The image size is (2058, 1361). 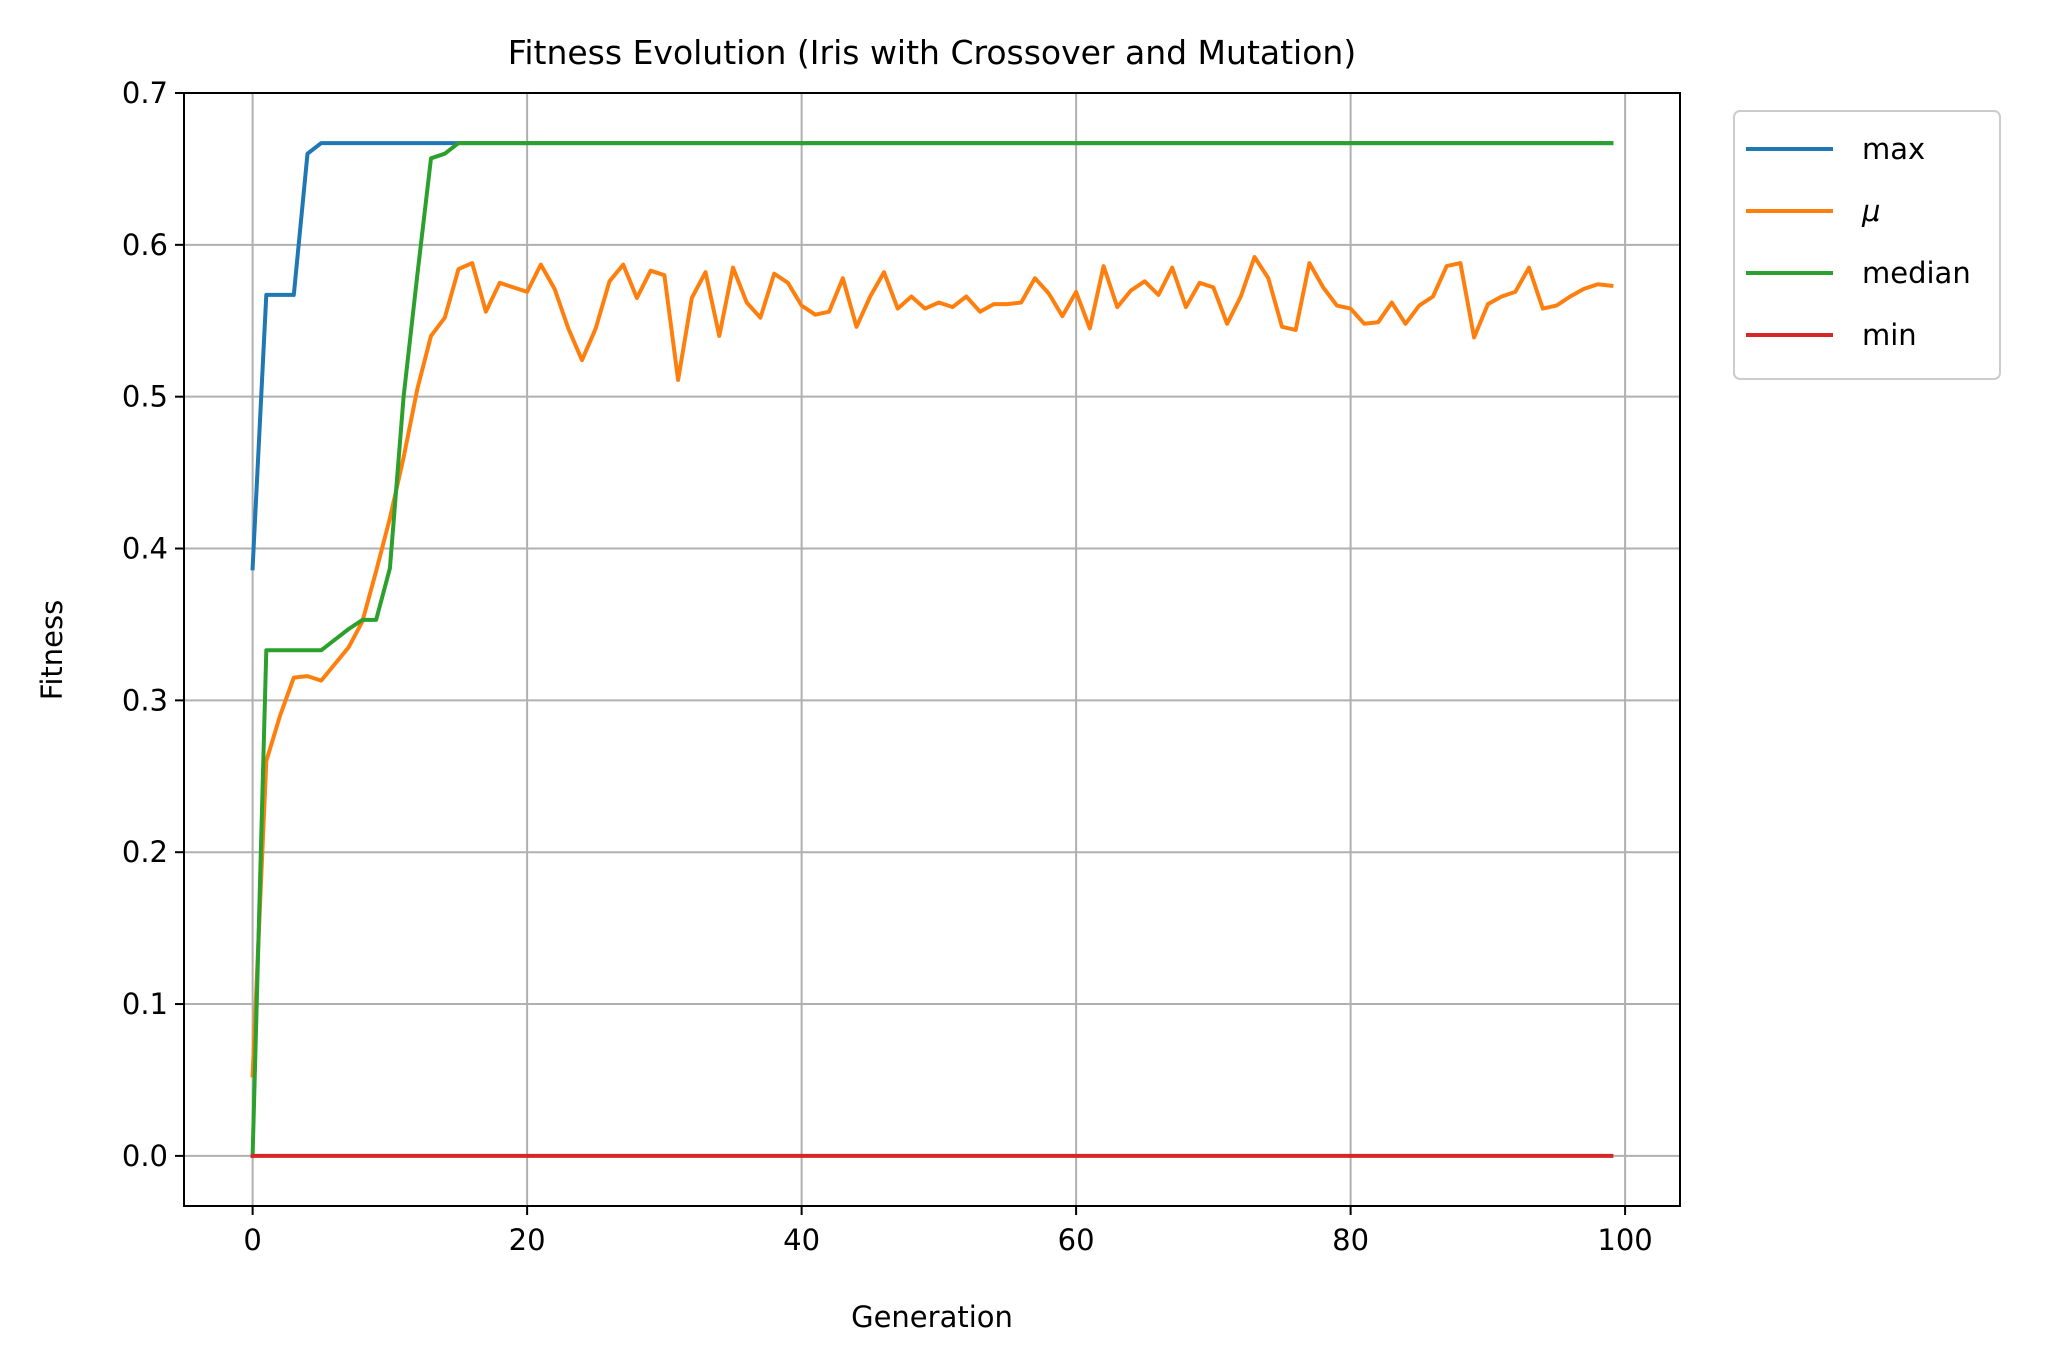 What do you see at coordinates (1076, 1240) in the screenshot?
I see `x-tick-label: 60` at bounding box center [1076, 1240].